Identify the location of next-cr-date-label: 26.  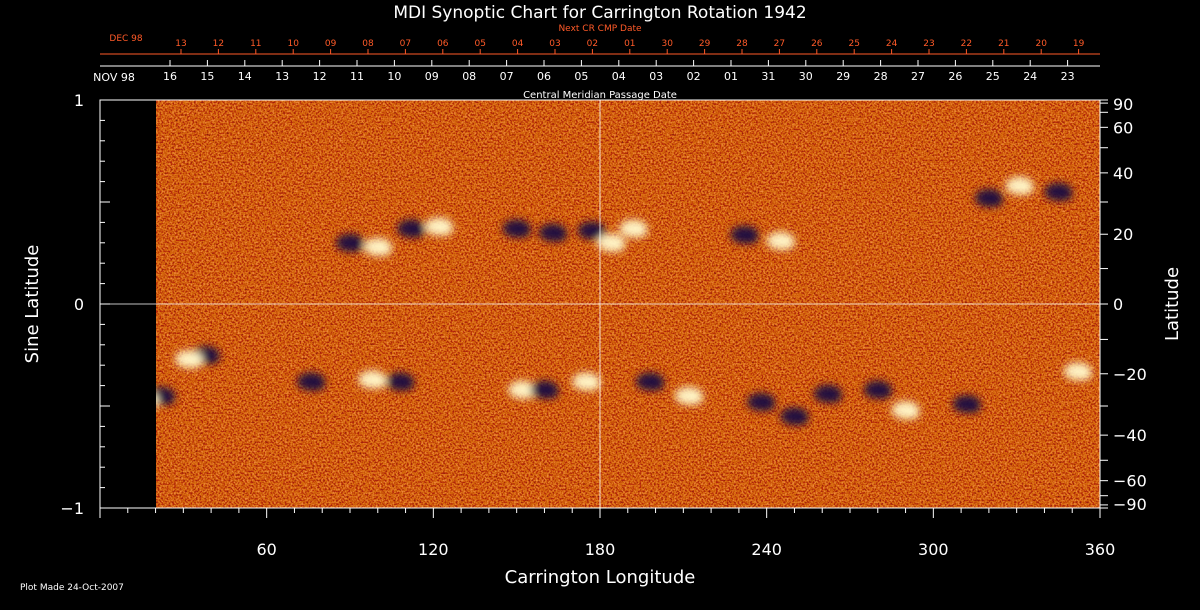
(817, 44).